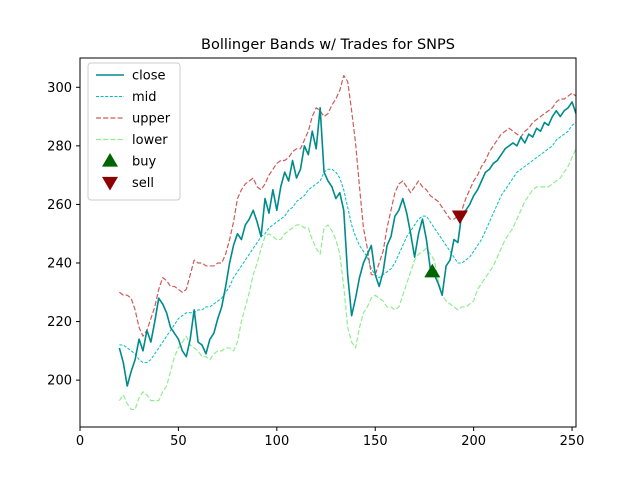 The width and height of the screenshot is (640, 480). What do you see at coordinates (459, 217) in the screenshot?
I see `sell-marker` at bounding box center [459, 217].